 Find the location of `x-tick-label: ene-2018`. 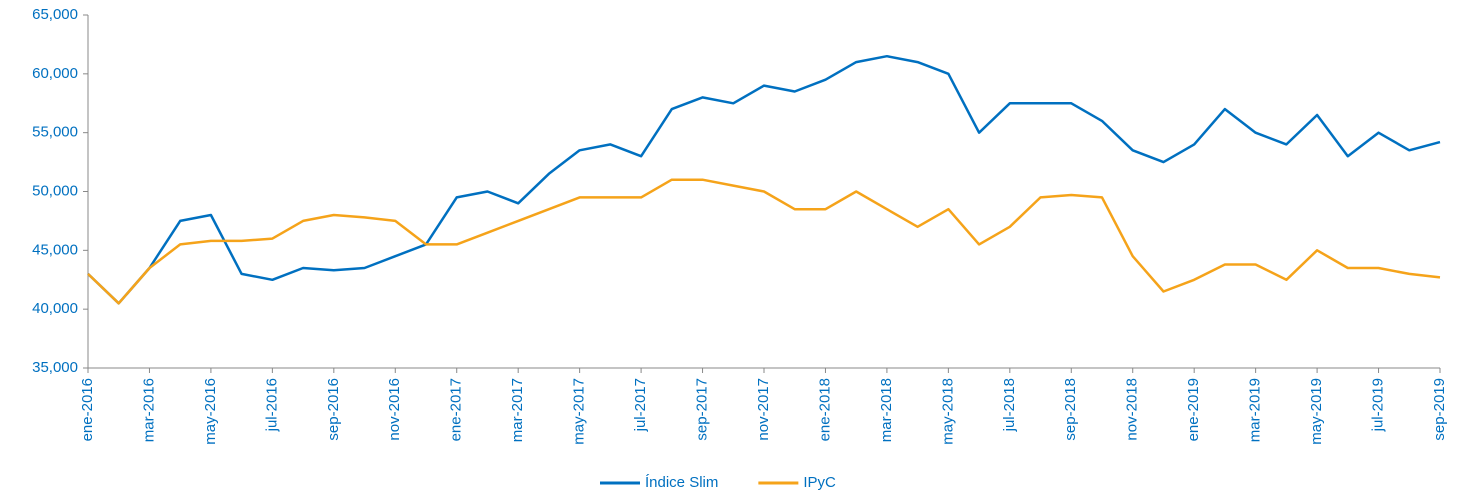

x-tick-label: ene-2018 is located at coordinates (824, 409).